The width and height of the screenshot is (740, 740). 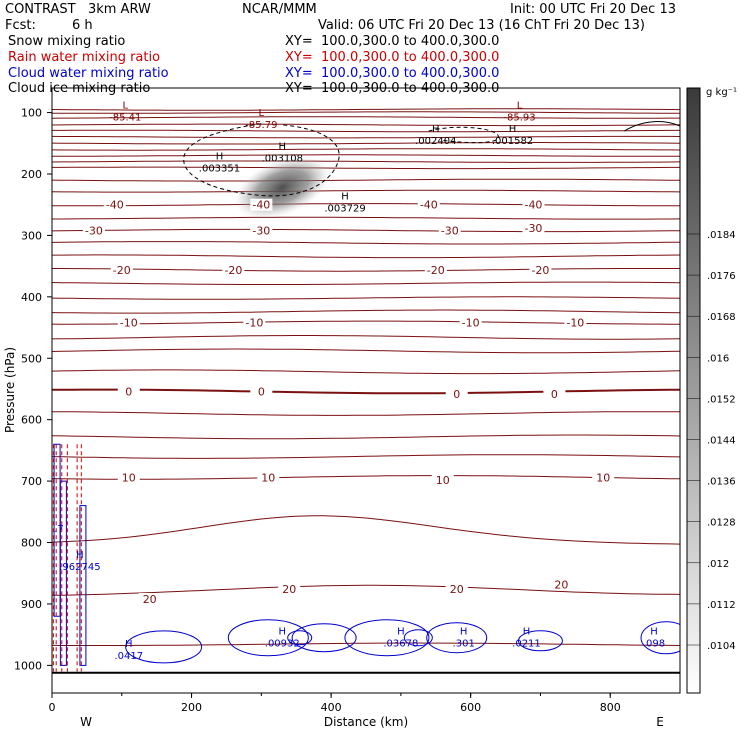 I want to click on extremum-value: .002404, so click(x=435, y=141).